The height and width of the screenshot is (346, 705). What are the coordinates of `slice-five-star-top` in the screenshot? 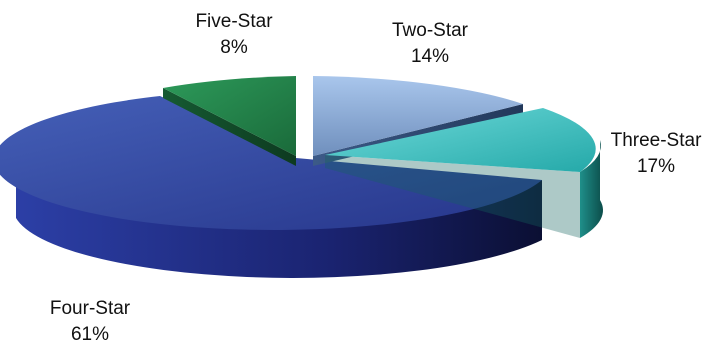 It's located at (229, 116).